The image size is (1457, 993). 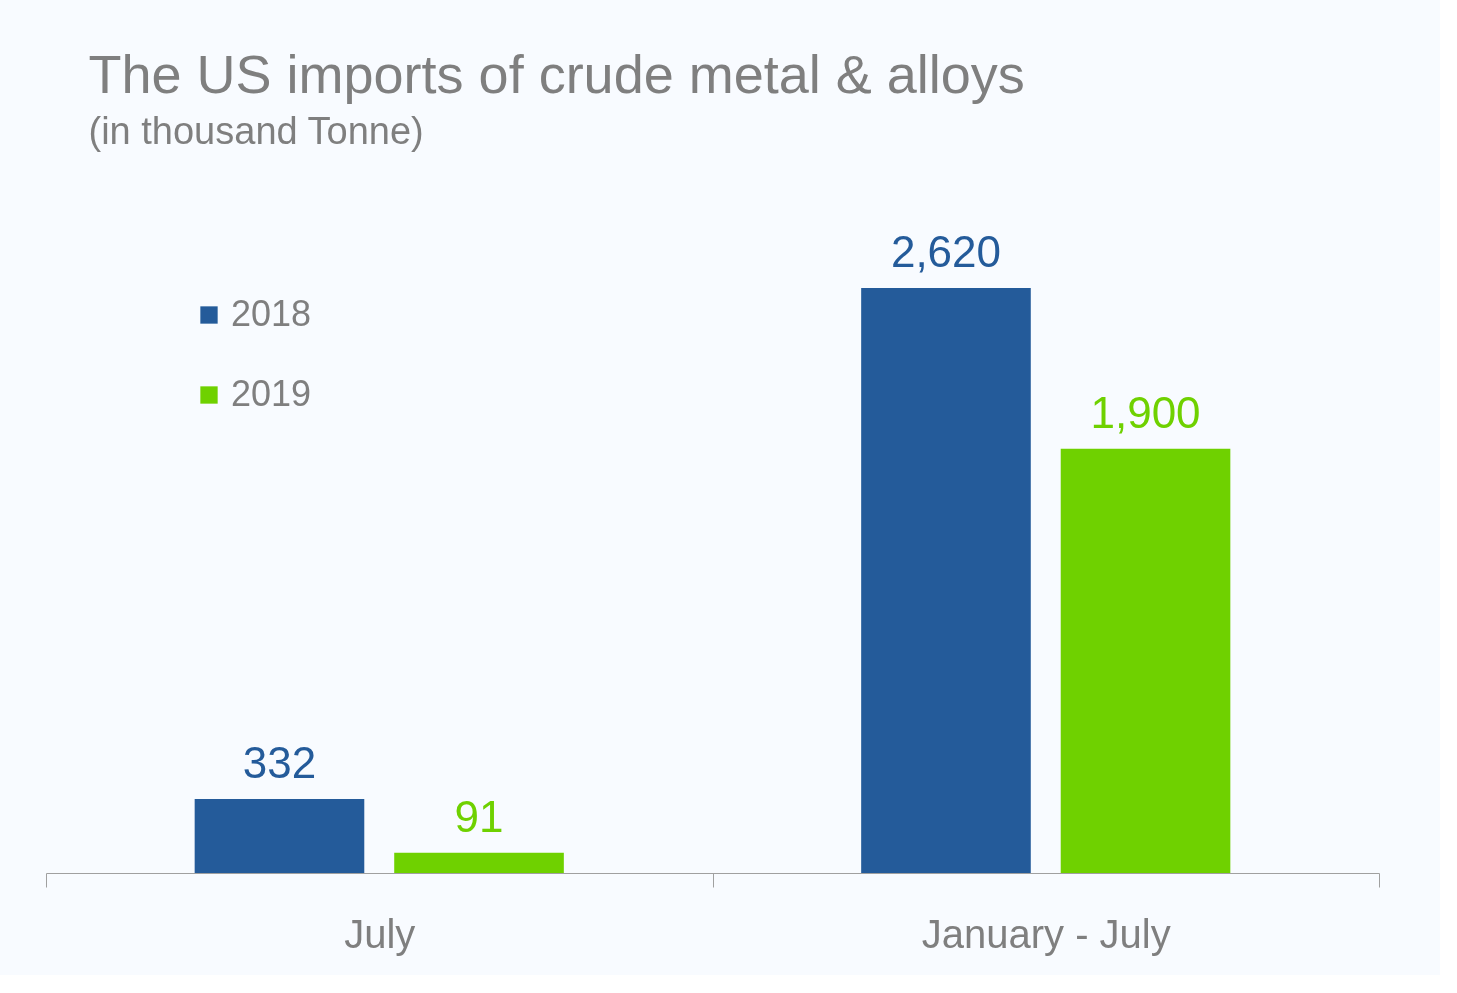 I want to click on x-tick-label: July, so click(x=380, y=933).